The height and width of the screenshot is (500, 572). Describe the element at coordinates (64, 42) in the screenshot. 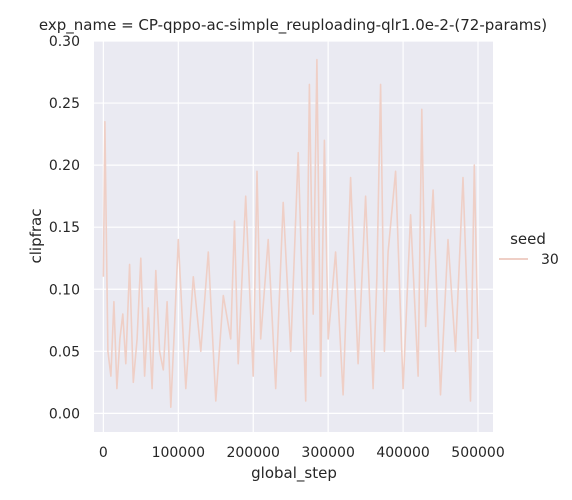

I see `y-tick-label: 0.30` at that location.